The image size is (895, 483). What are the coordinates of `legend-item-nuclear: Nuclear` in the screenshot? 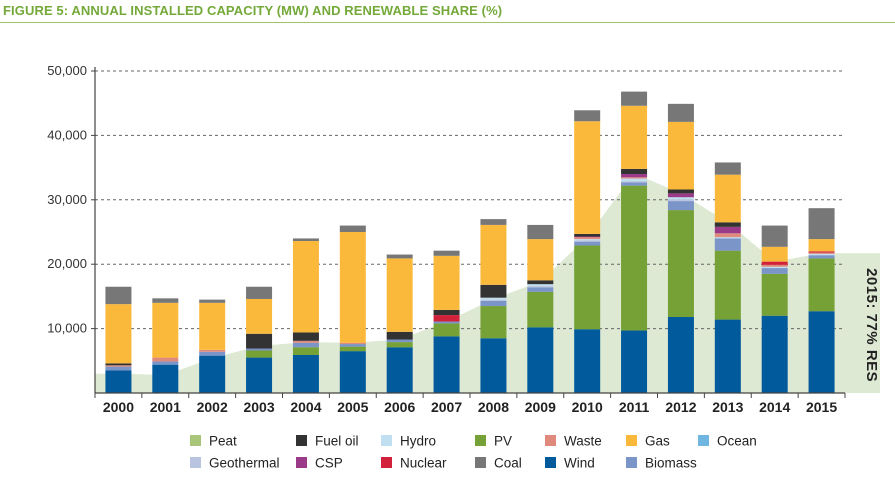 It's located at (414, 463).